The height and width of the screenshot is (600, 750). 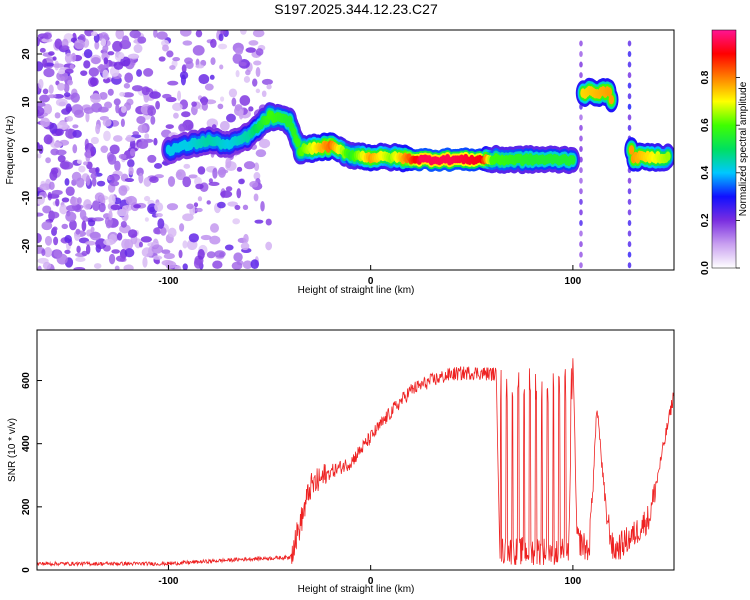 I want to click on heatmap-y-tick-label: -10, so click(x=26, y=197).